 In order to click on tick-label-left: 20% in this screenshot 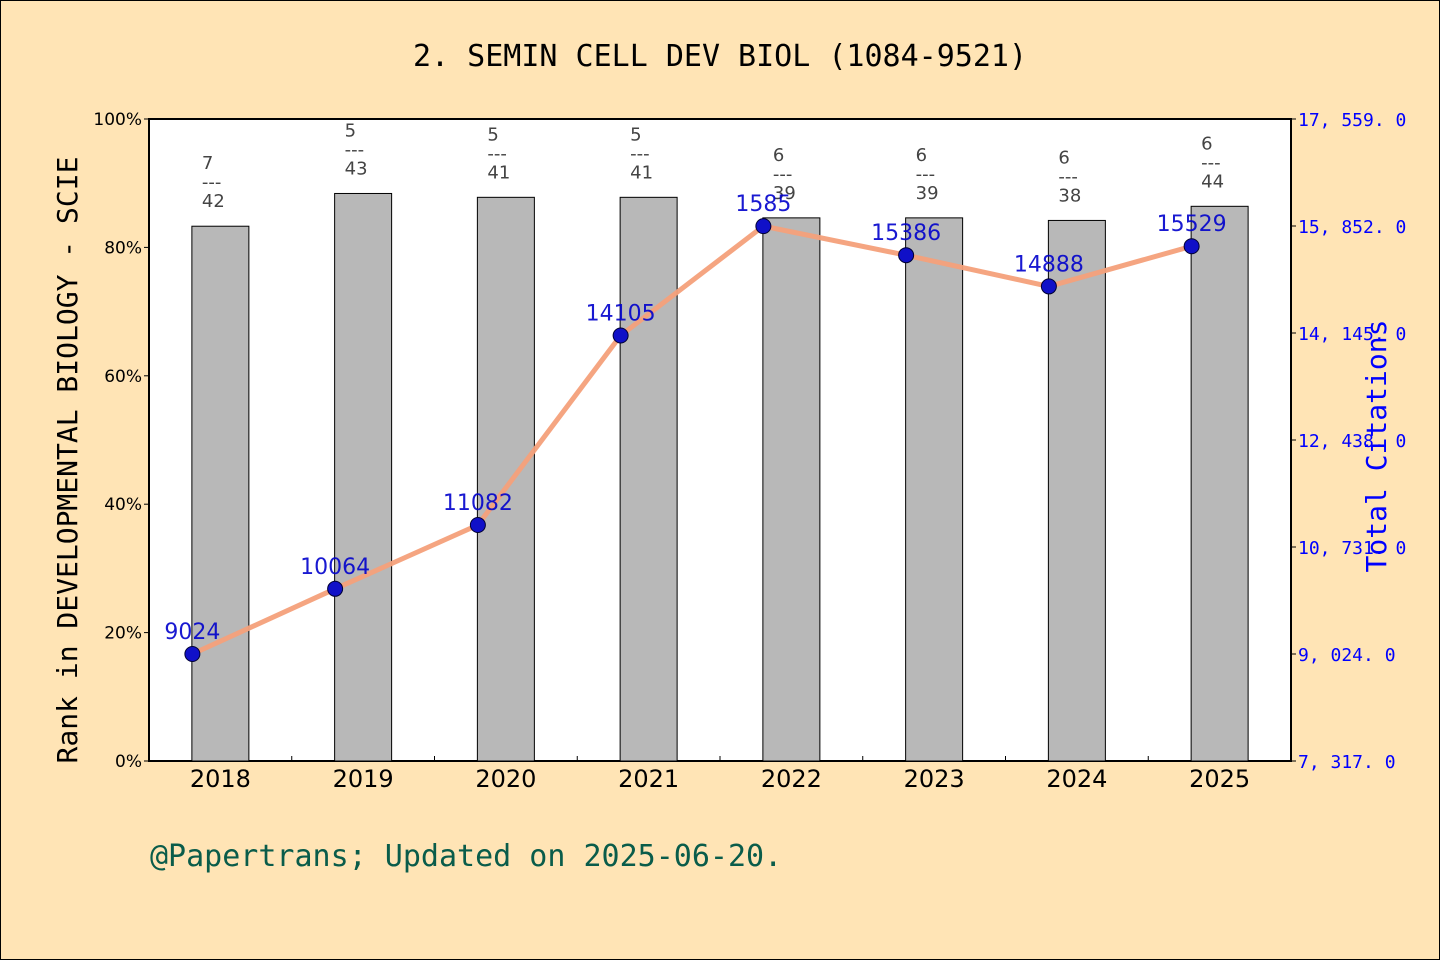, I will do `click(123, 634)`.